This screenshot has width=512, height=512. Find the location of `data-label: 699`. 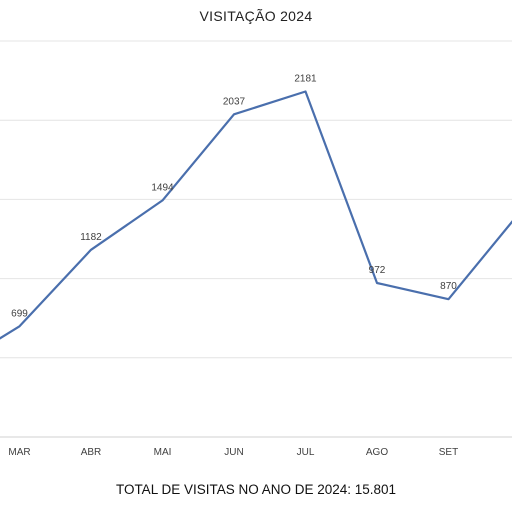

data-label: 699 is located at coordinates (19, 313).